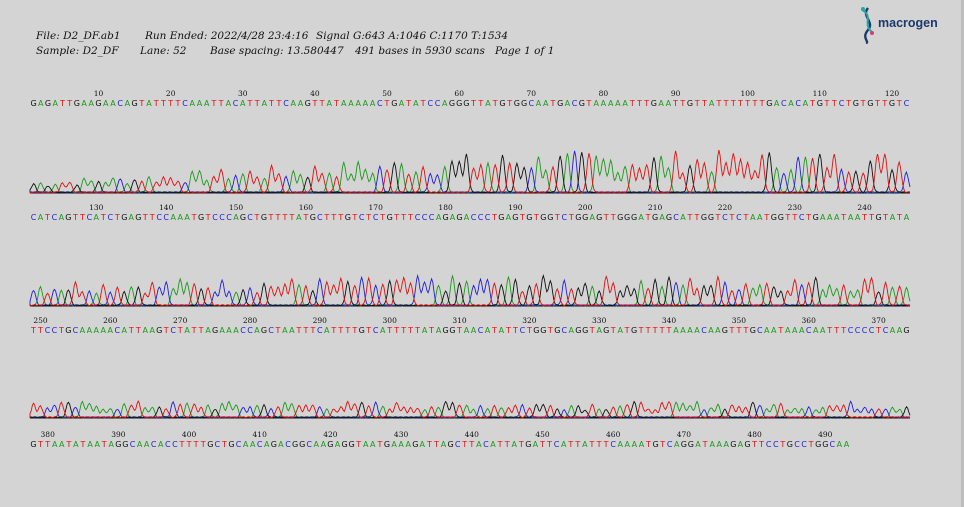  Describe the element at coordinates (962, 253) in the screenshot. I see `vertical-scrollbar` at that location.